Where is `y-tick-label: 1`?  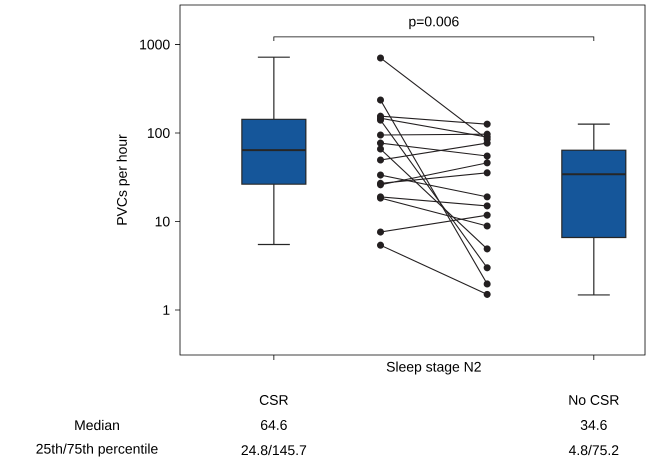
y-tick-label: 1 is located at coordinates (166, 310).